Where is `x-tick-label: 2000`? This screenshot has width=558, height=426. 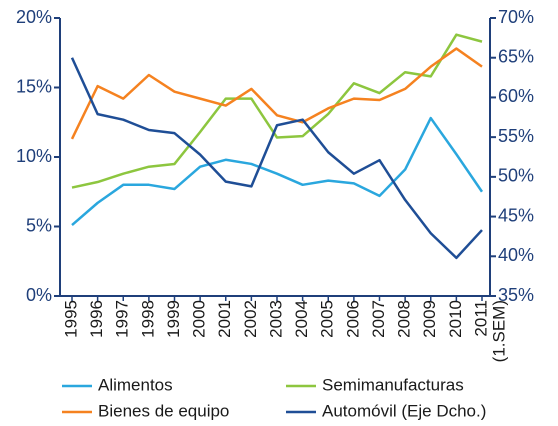
x-tick-label: 2000 is located at coordinates (199, 319).